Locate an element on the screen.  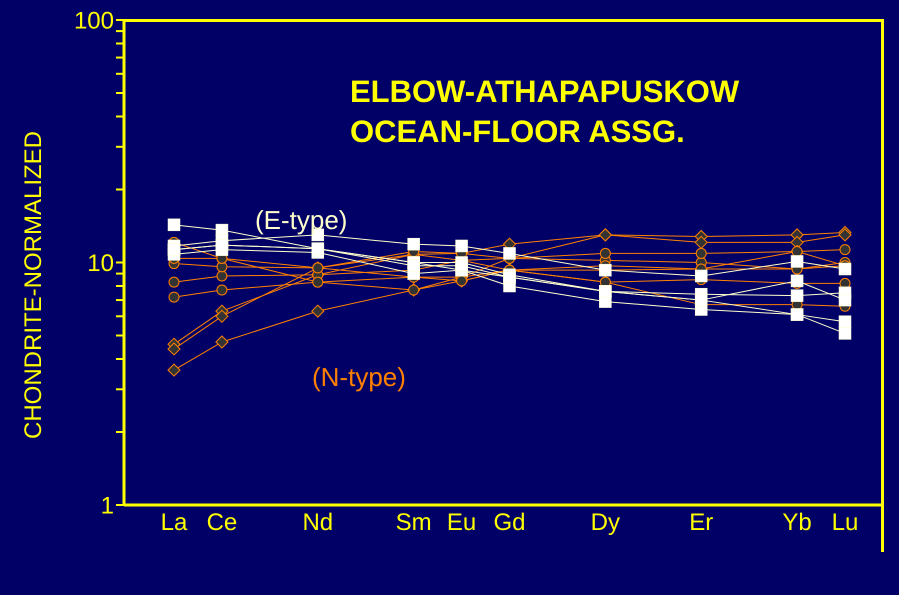
annotation: (E-type) is located at coordinates (301, 220).